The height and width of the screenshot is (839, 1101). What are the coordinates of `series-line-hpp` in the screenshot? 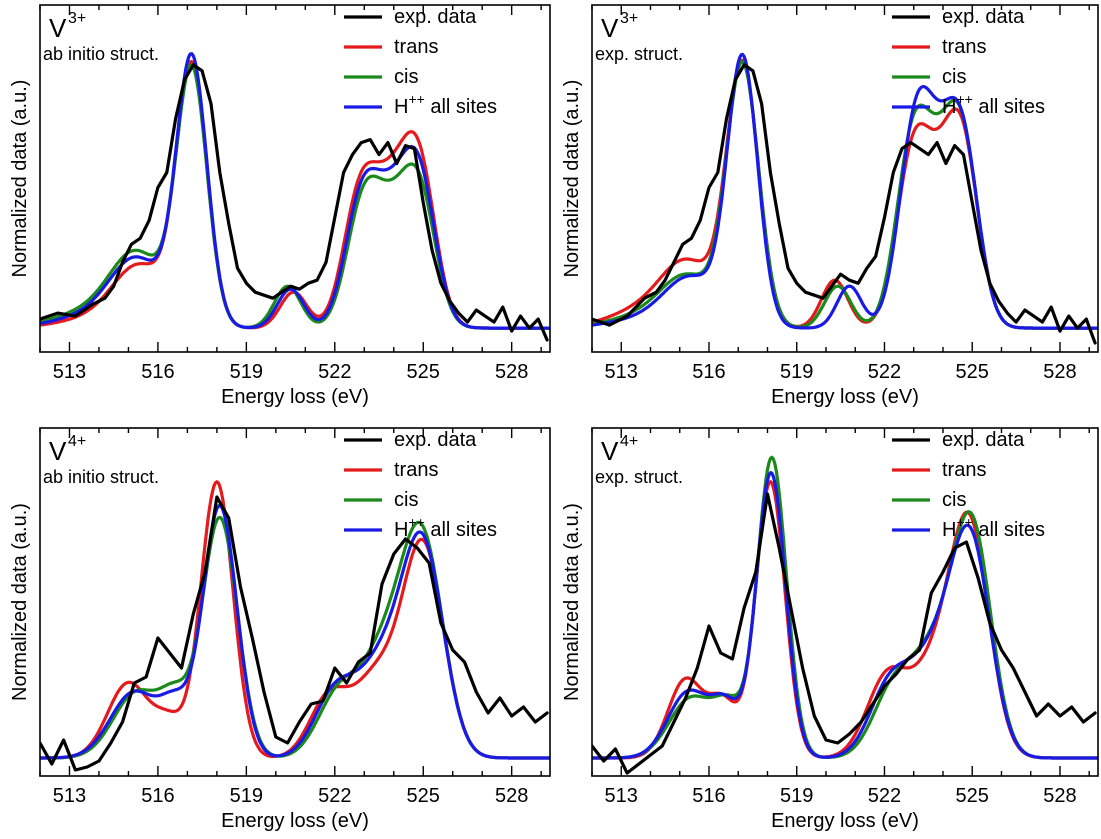 It's located at (295, 631).